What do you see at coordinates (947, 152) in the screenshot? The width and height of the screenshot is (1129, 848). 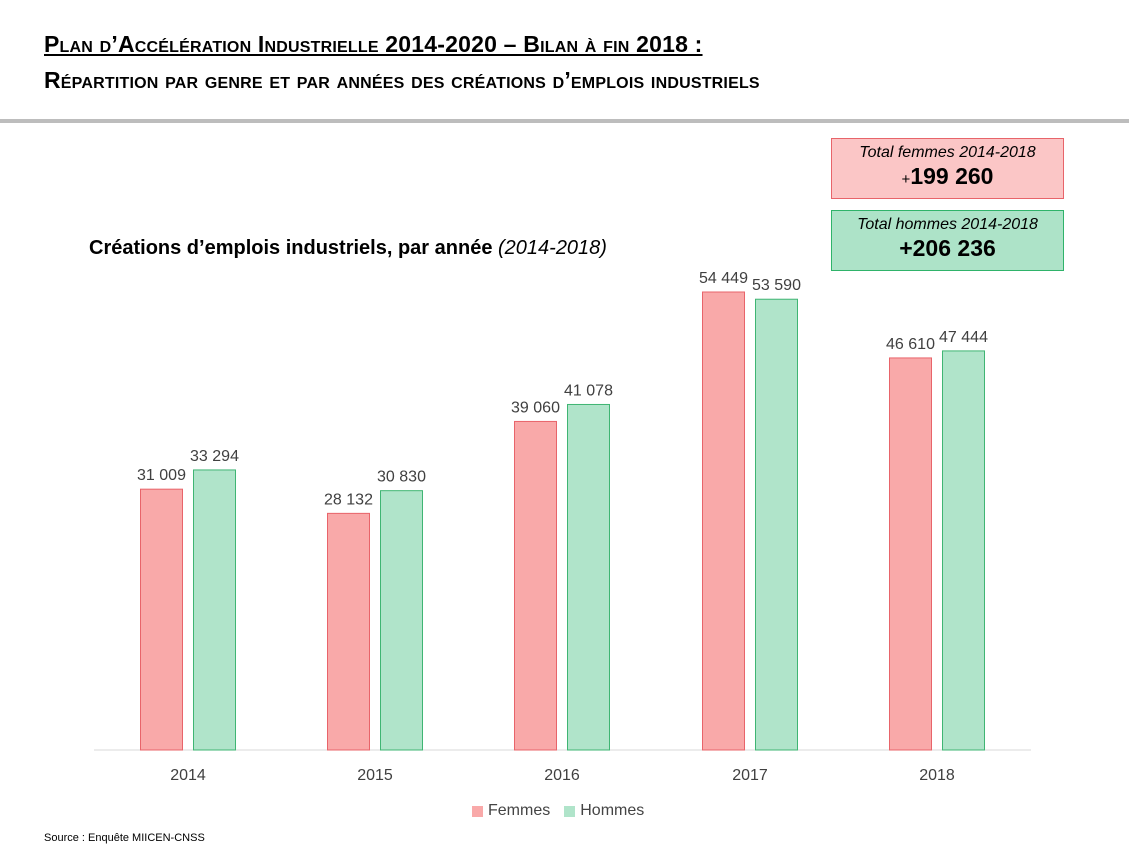 I see `total-femmes-label: Total femmes 2014-2018` at bounding box center [947, 152].